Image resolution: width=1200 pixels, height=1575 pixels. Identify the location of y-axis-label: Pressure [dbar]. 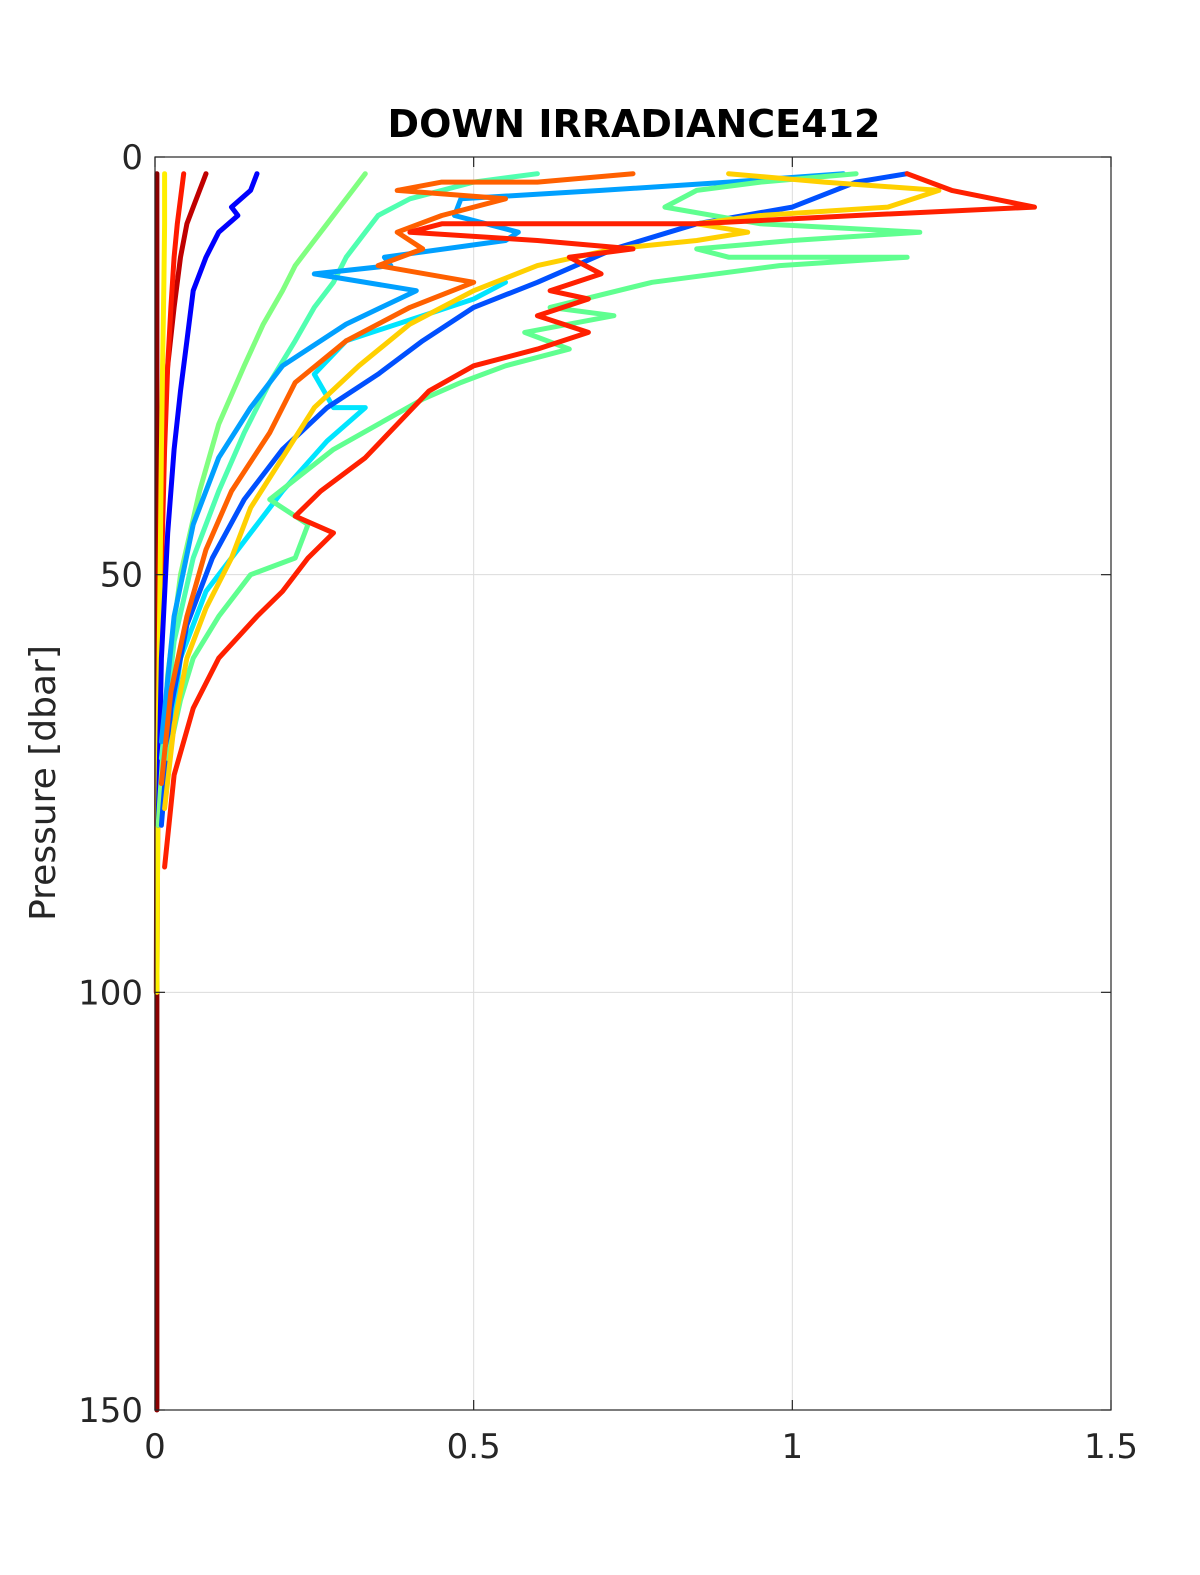
(43, 783).